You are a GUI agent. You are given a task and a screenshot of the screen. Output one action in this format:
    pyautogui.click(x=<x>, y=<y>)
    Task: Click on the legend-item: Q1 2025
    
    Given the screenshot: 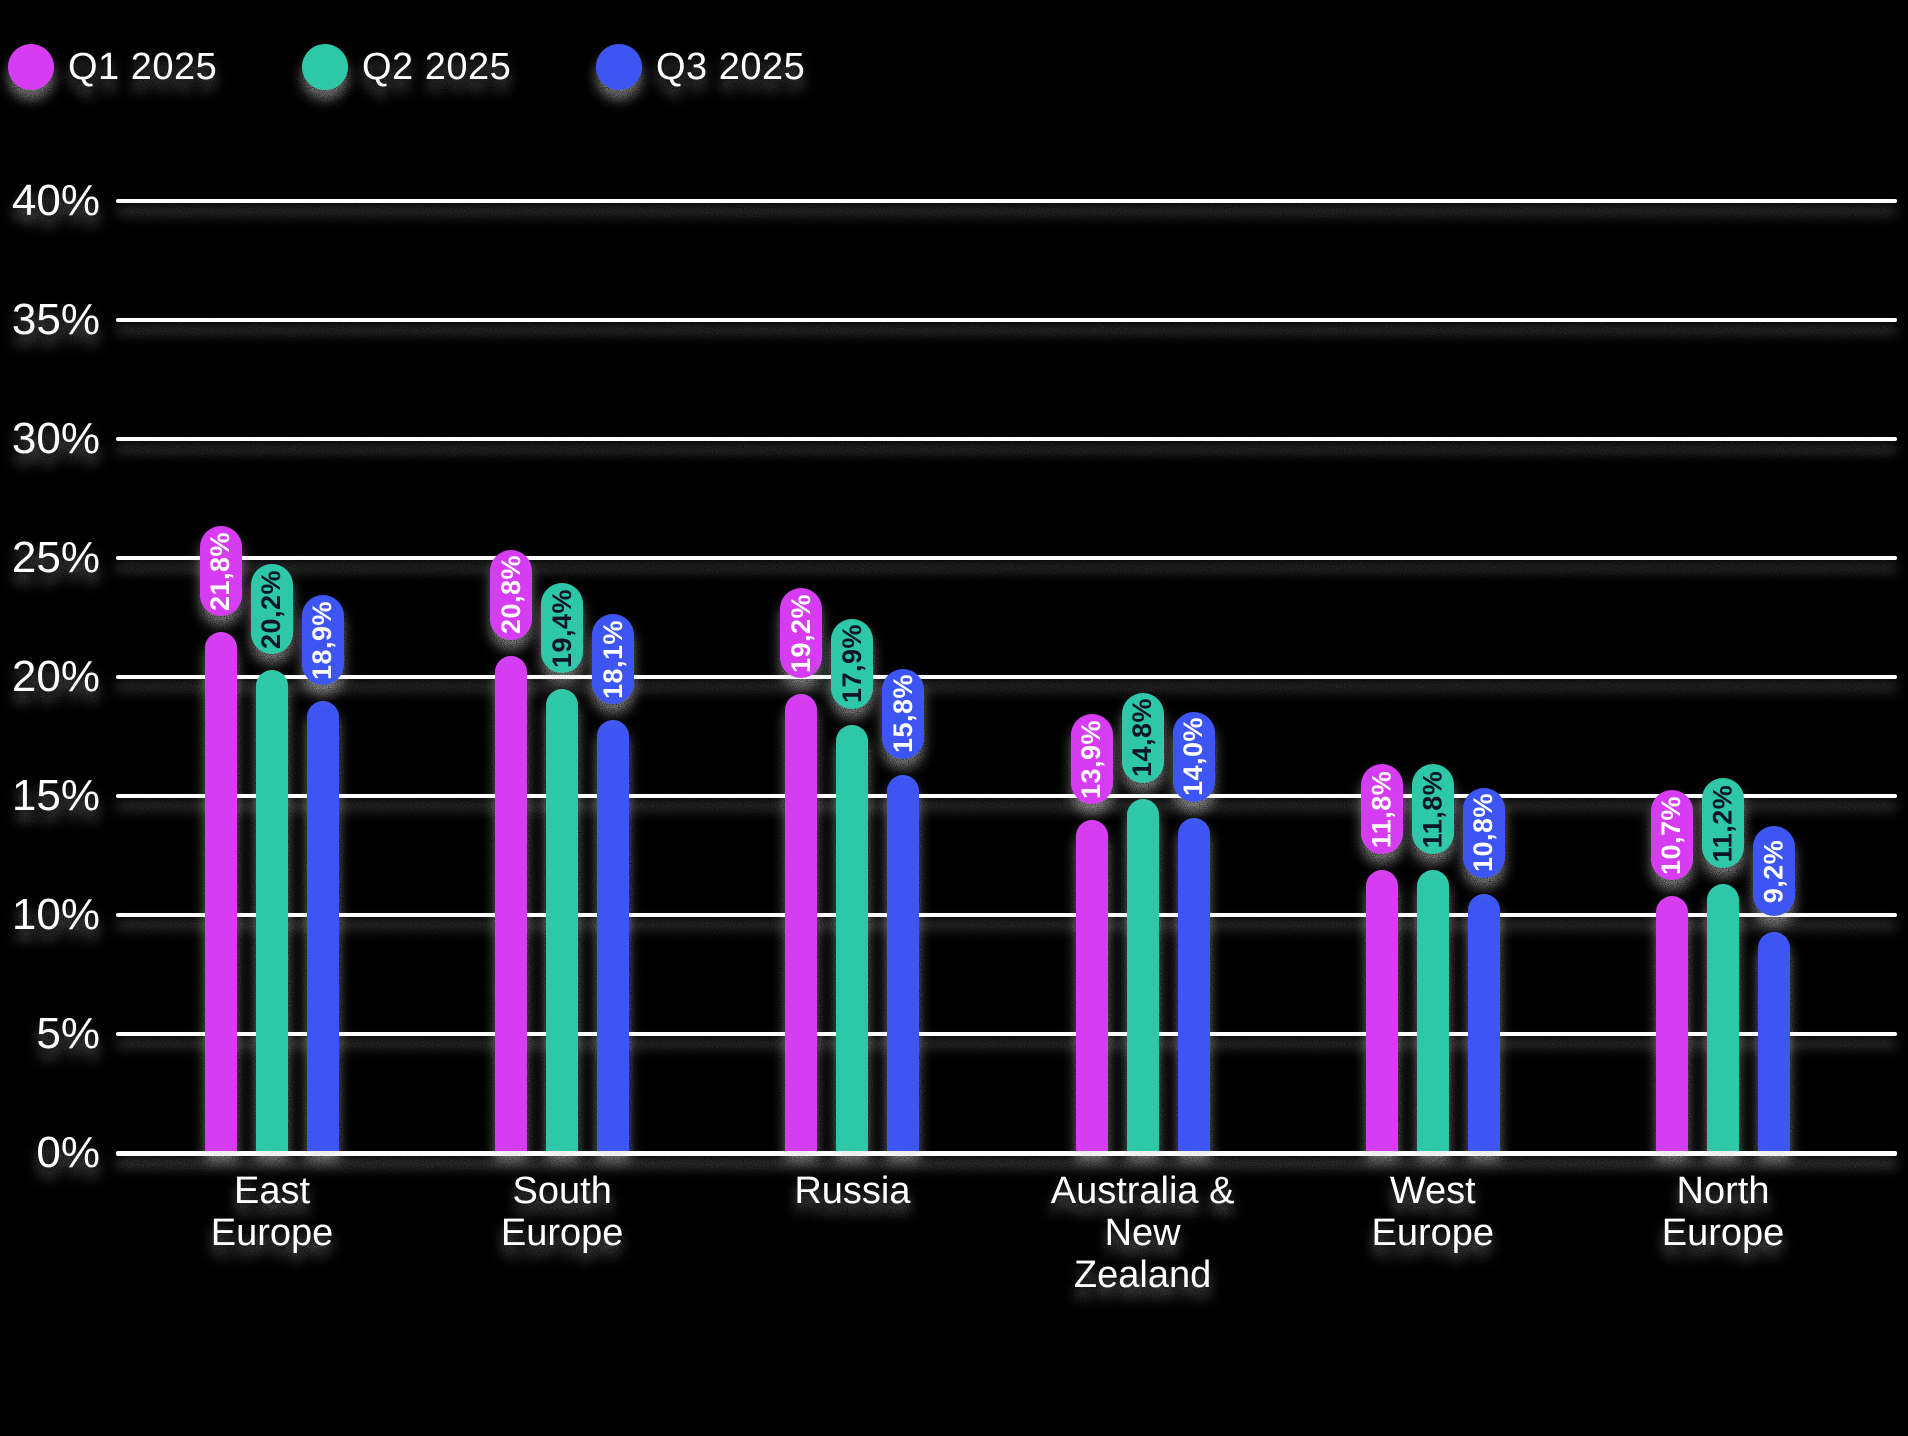 What is the action you would take?
    pyautogui.click(x=112, y=67)
    